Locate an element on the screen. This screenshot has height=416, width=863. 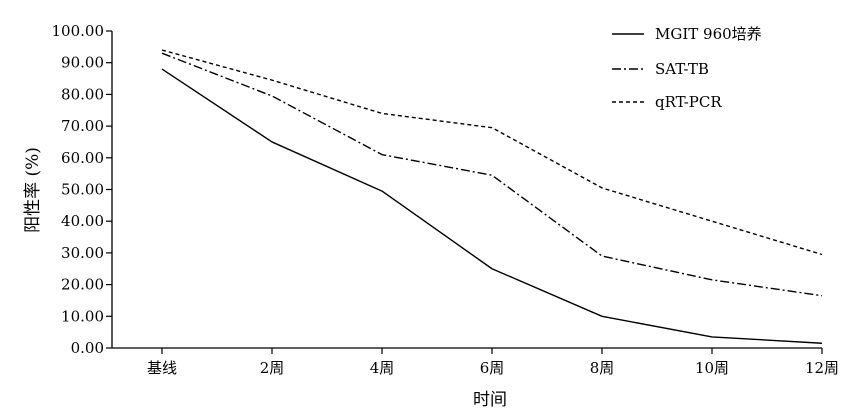
legend-label-2: qRT-PCR is located at coordinates (688, 102).